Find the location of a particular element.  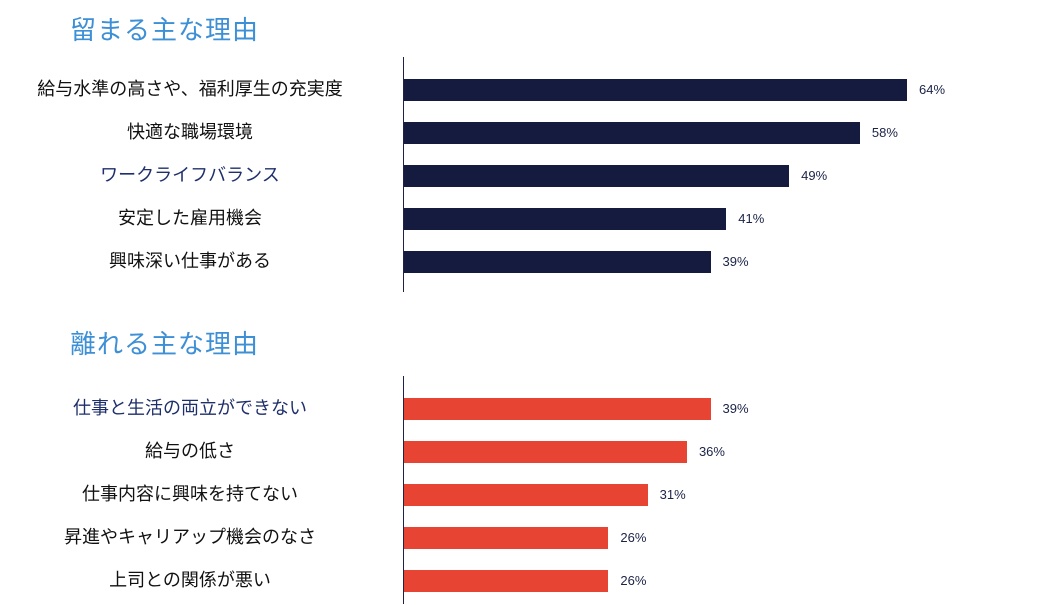

chart-title-stay: 留まる主な理由 is located at coordinates (165, 31).